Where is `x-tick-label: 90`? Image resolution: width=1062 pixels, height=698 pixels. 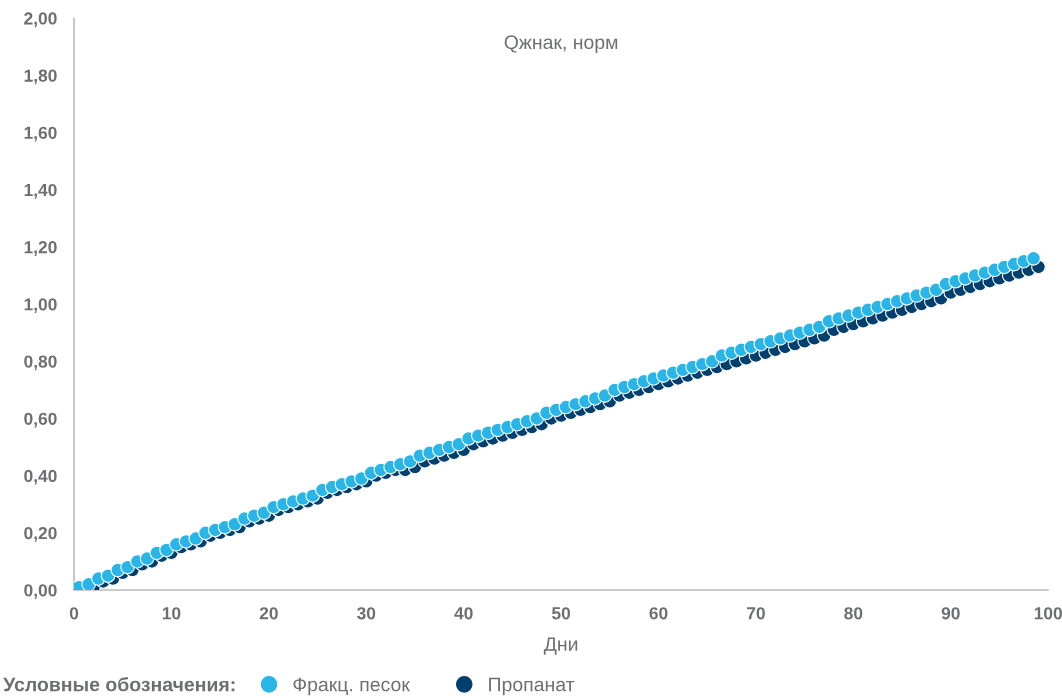 x-tick-label: 90 is located at coordinates (950, 613).